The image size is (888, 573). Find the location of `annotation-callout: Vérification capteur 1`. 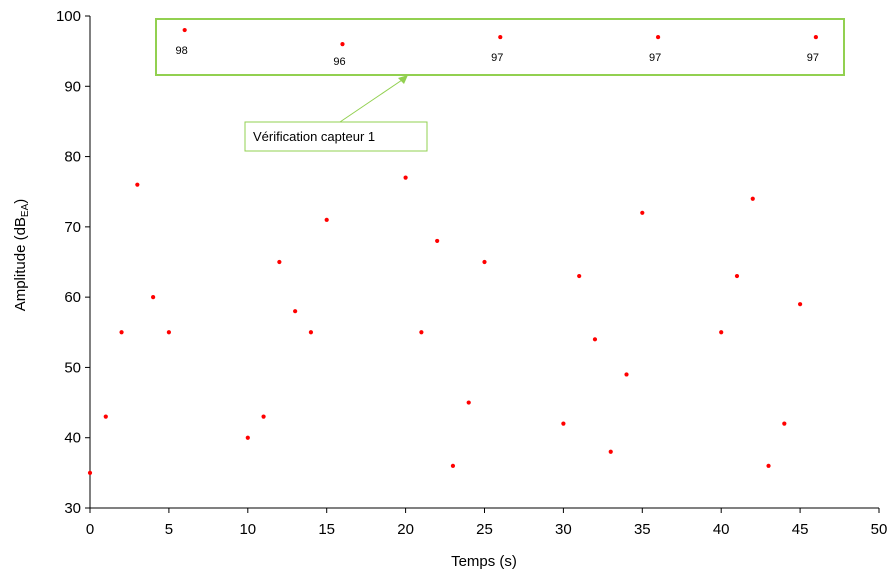

annotation-callout: Vérification capteur 1 is located at coordinates (336, 113).